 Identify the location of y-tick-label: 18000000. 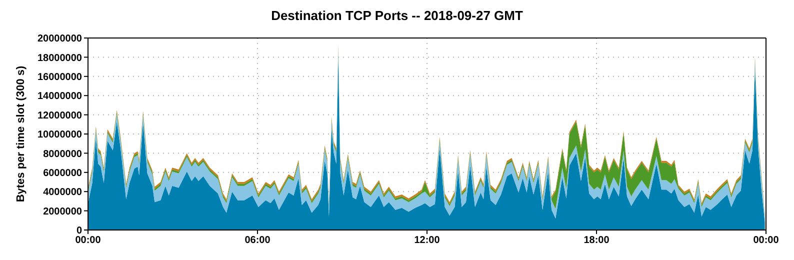
(60, 58).